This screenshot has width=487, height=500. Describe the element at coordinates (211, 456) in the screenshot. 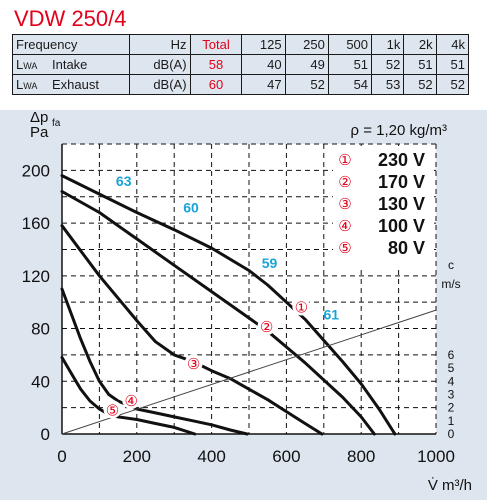

I see `x-tick-label: 400` at that location.